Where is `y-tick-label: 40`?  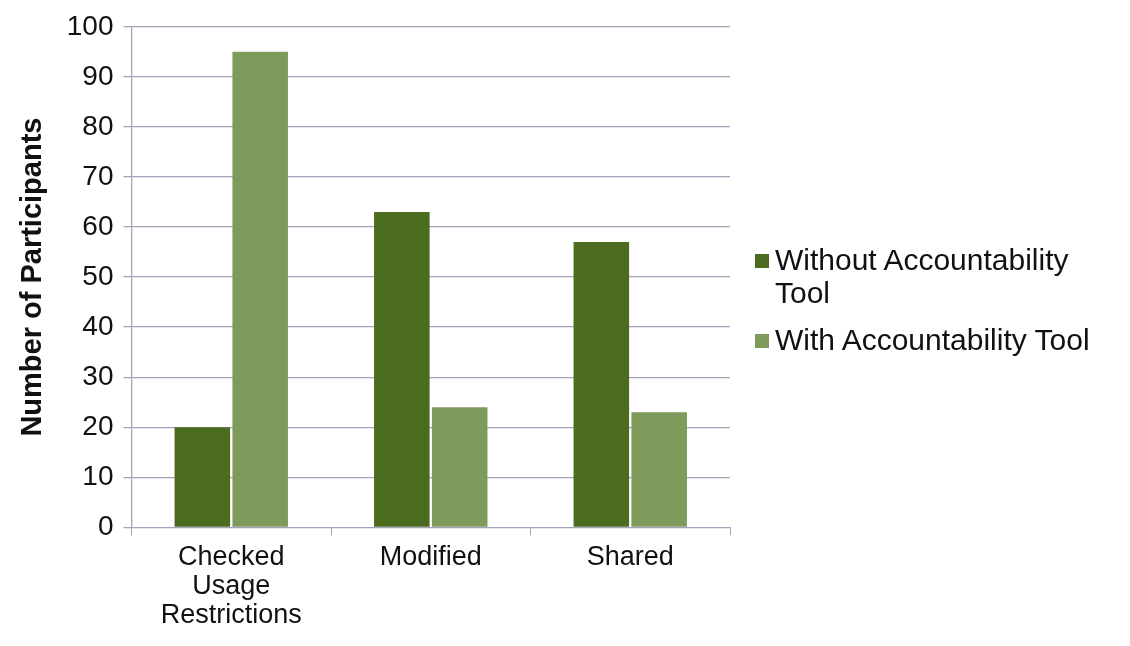 y-tick-label: 40 is located at coordinates (98, 325).